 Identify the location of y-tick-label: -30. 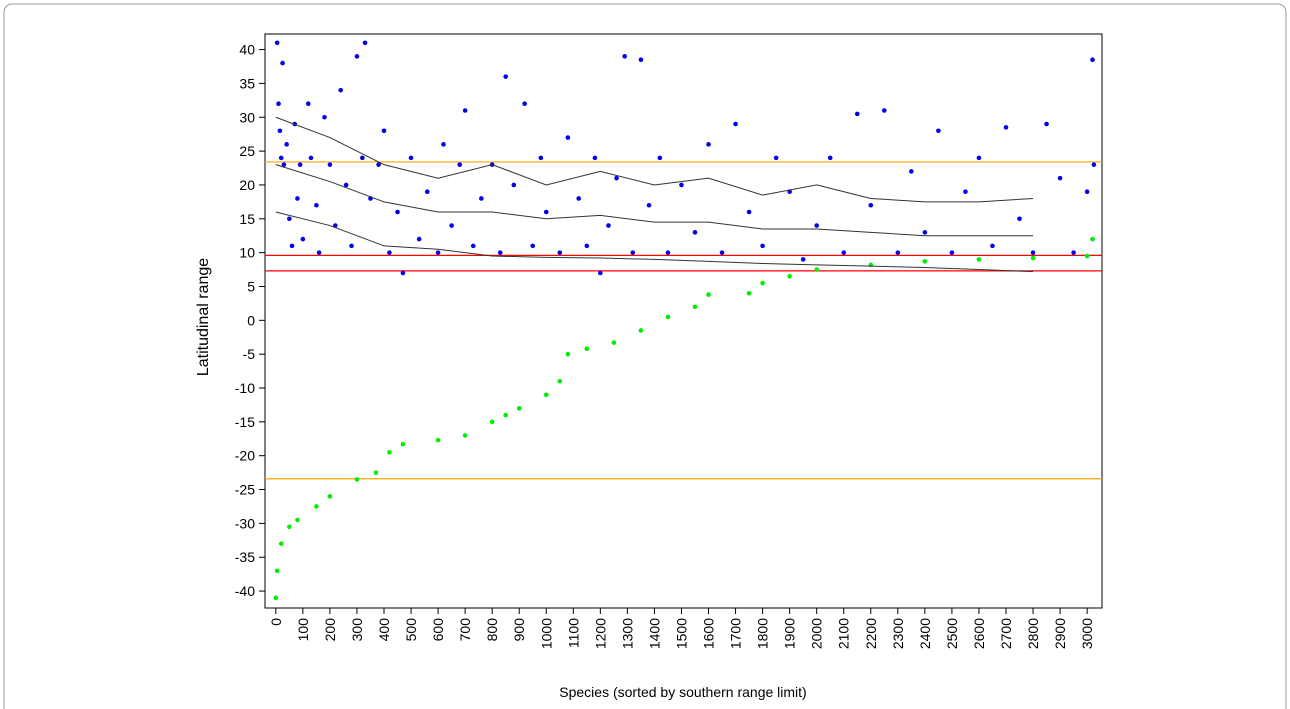
(245, 523).